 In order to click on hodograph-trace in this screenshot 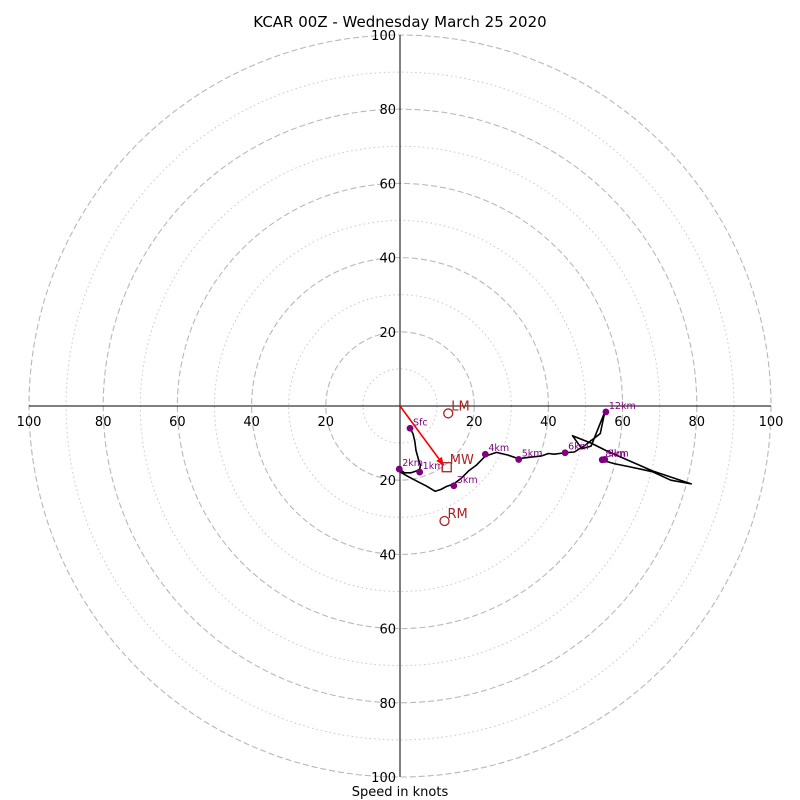, I will do `click(545, 452)`.